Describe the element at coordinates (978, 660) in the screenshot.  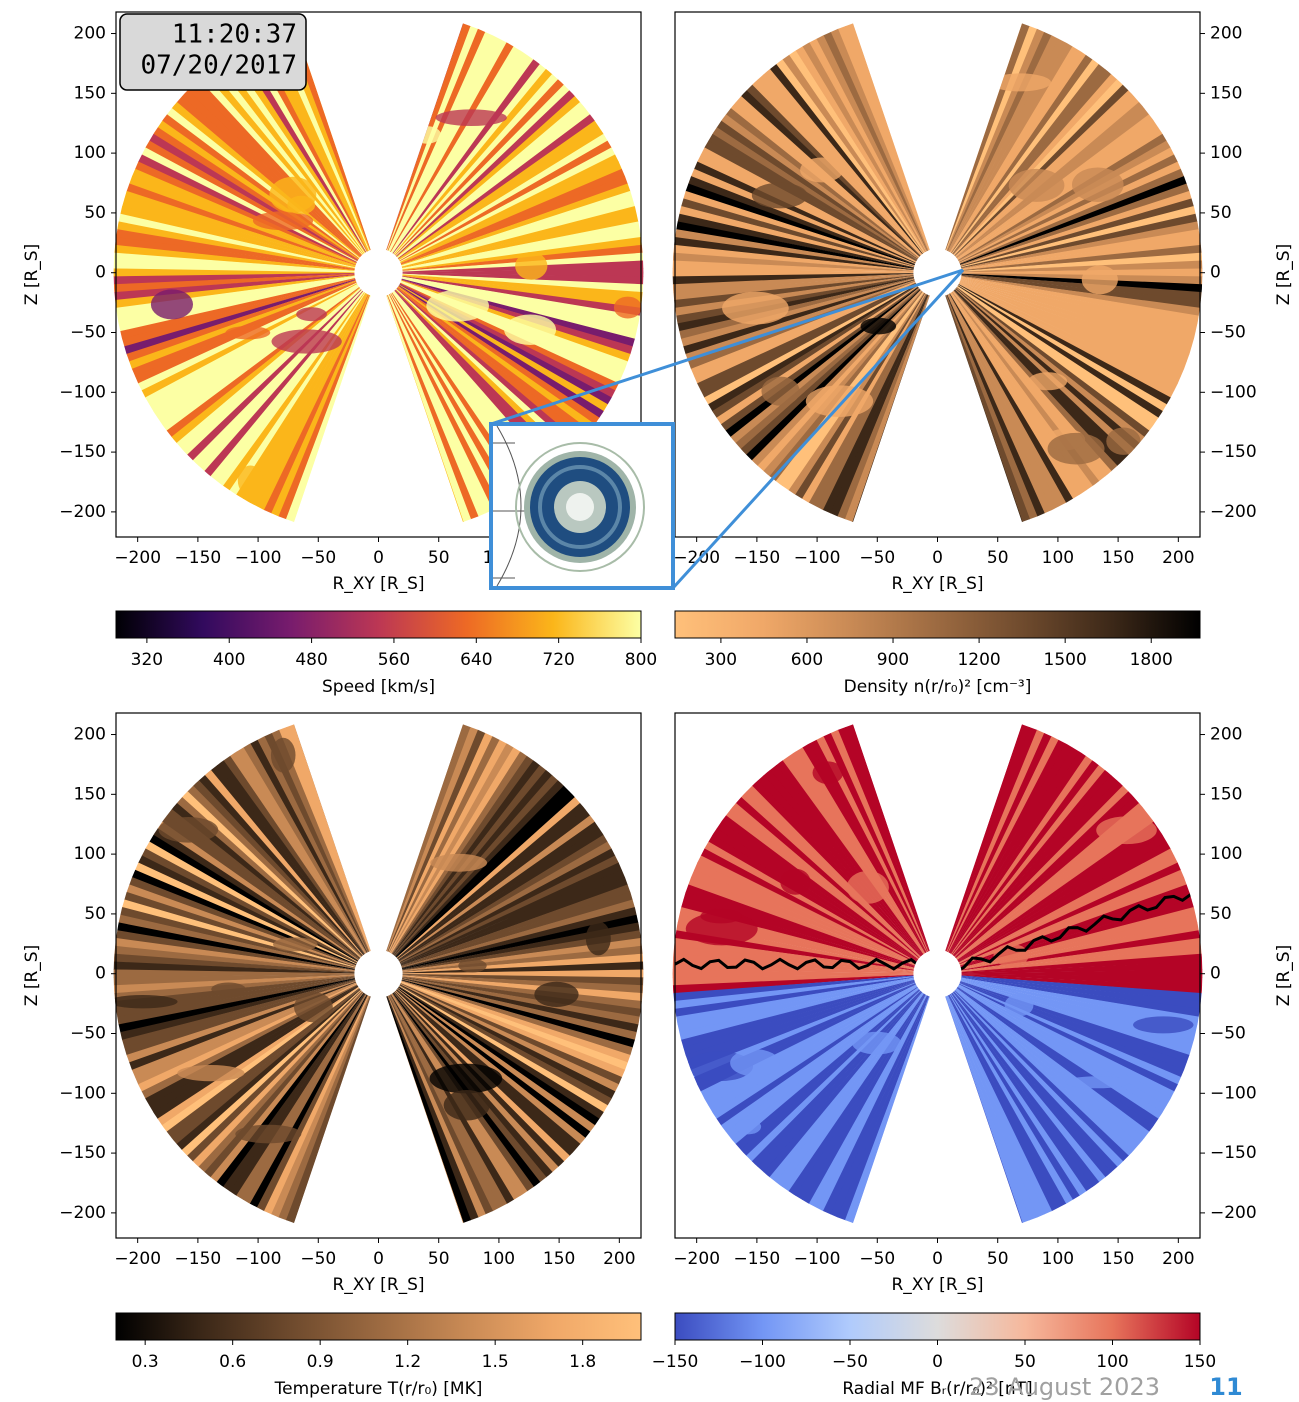
I see `colorbar-tick-label: 1200` at that location.